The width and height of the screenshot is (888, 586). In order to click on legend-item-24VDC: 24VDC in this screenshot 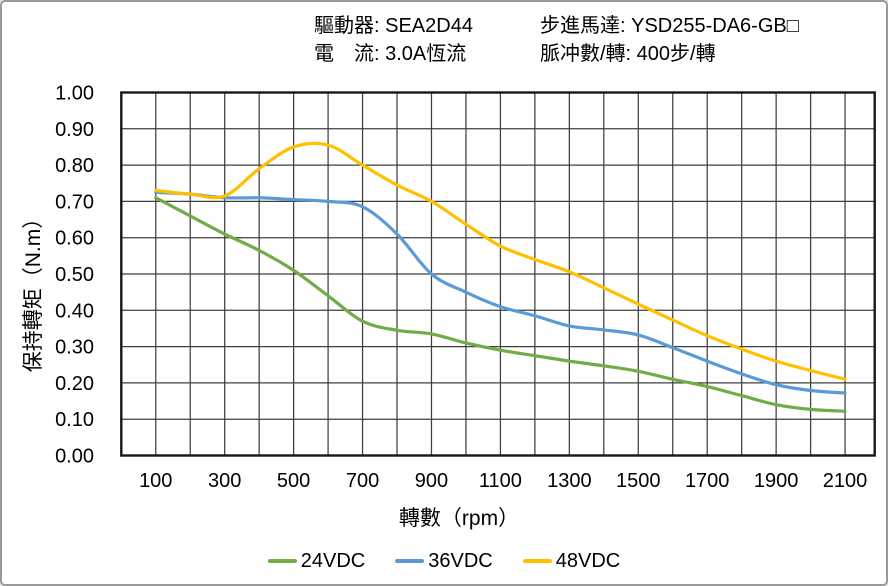, I will do `click(316, 561)`.